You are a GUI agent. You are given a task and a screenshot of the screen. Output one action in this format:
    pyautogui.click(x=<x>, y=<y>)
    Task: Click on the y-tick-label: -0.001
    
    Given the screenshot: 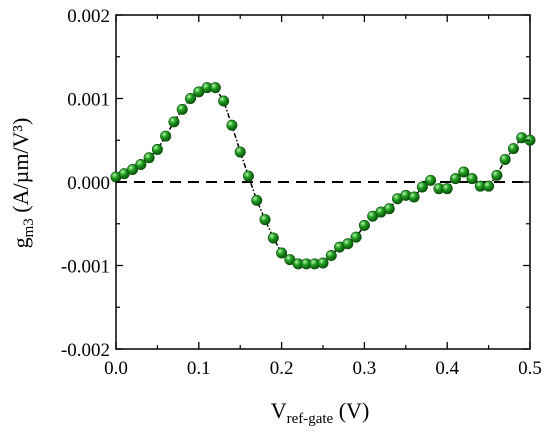 What is the action you would take?
    pyautogui.click(x=85, y=267)
    